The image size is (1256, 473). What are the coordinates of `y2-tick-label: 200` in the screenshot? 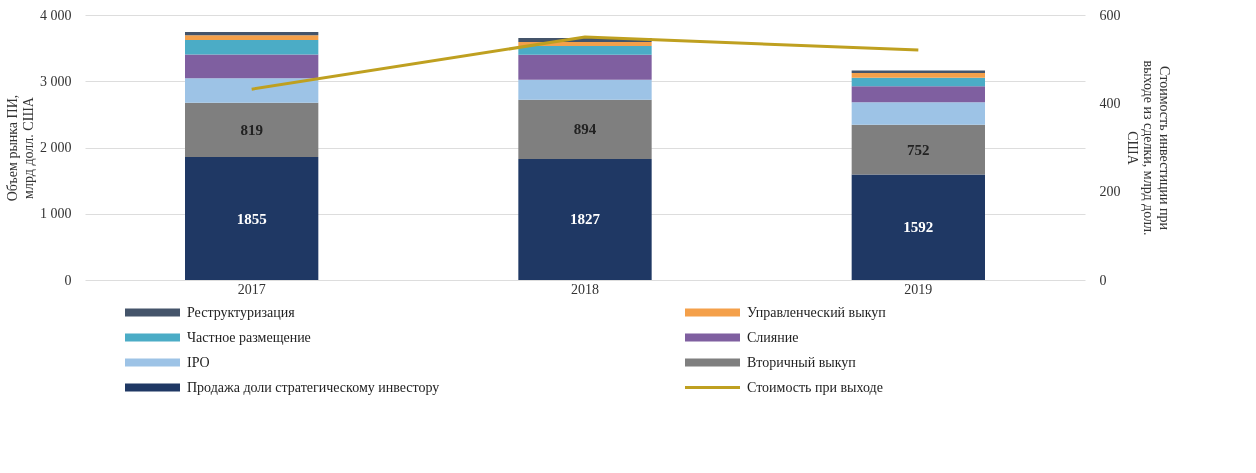 It's located at (1110, 192).